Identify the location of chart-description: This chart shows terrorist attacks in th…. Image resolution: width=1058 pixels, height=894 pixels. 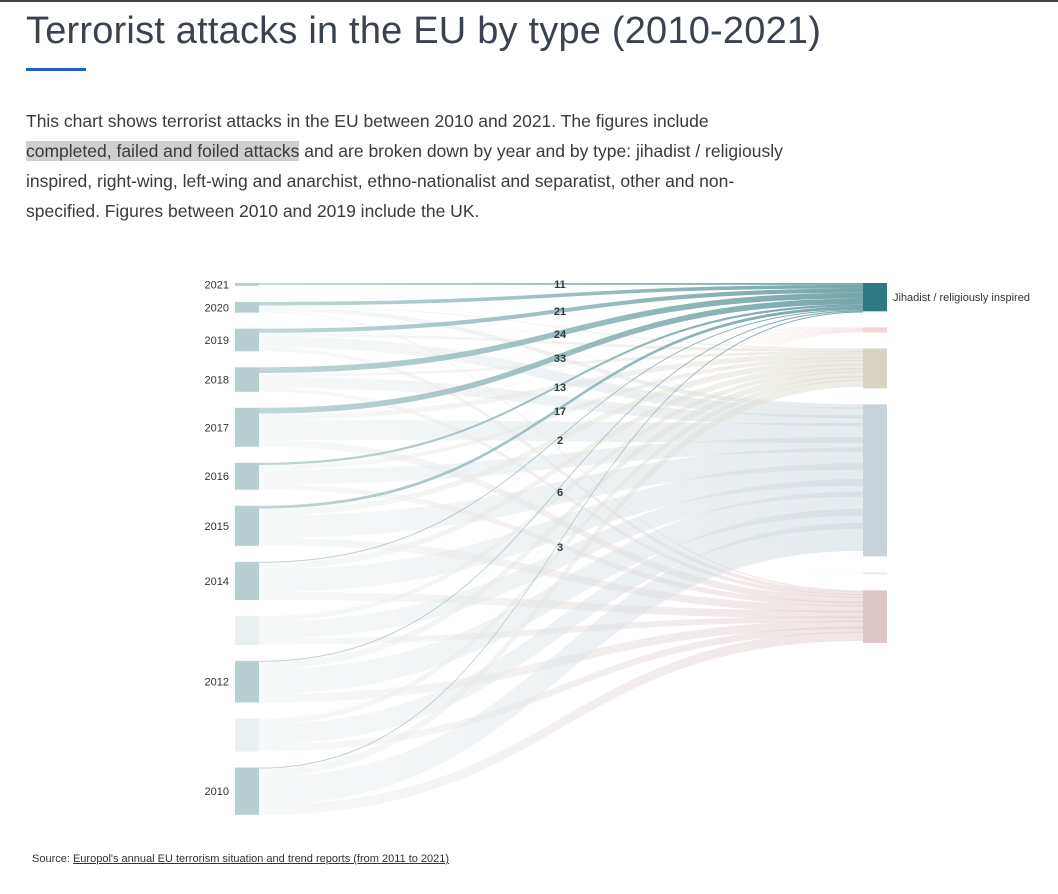
(406, 166).